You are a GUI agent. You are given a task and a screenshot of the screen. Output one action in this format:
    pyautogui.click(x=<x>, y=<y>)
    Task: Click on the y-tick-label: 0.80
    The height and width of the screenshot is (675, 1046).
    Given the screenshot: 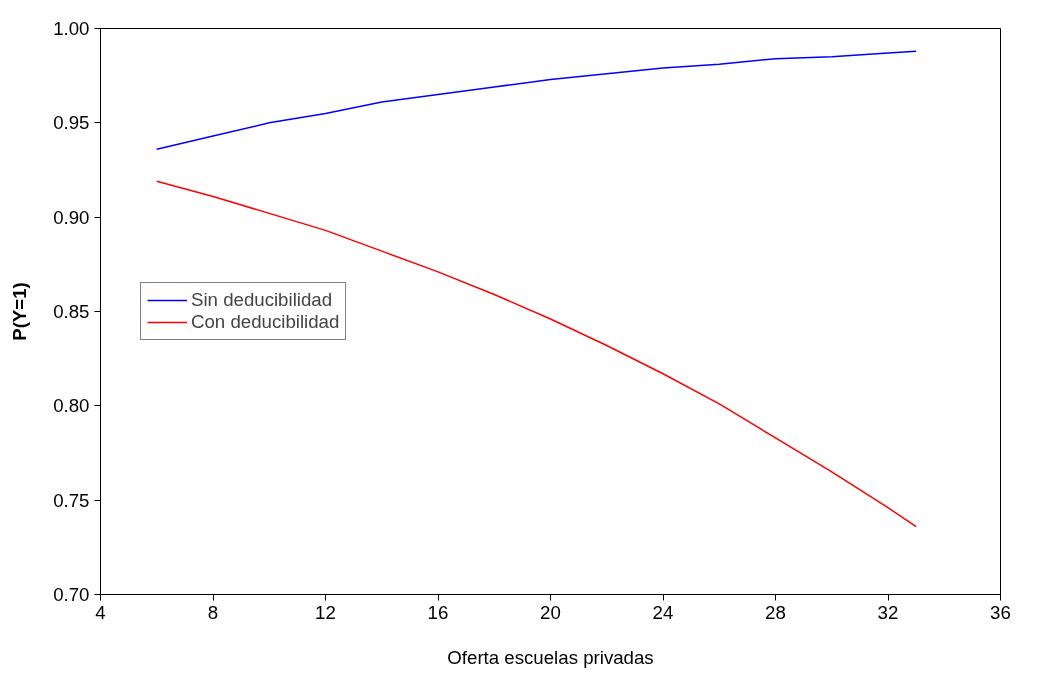 What is the action you would take?
    pyautogui.click(x=71, y=406)
    